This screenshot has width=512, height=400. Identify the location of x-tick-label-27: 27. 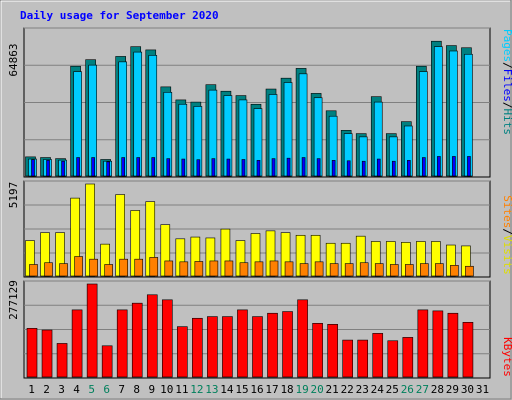
(422, 389).